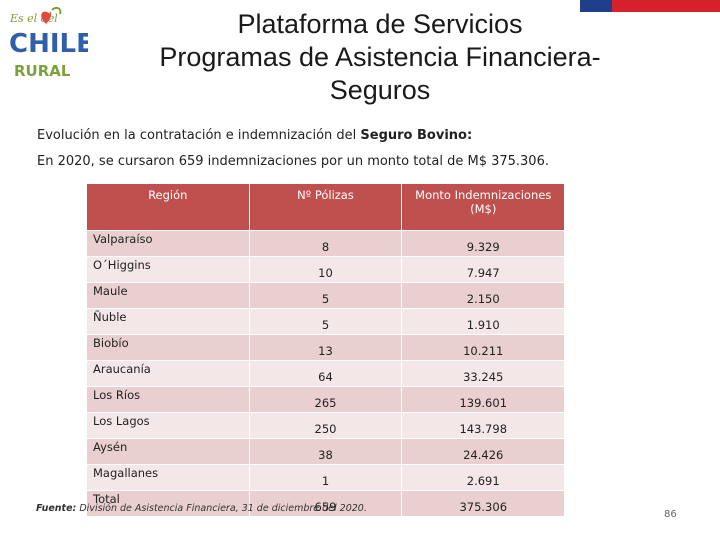 Image resolution: width=720 pixels, height=540 pixels. Describe the element at coordinates (670, 514) in the screenshot. I see `page-number: 86` at that location.